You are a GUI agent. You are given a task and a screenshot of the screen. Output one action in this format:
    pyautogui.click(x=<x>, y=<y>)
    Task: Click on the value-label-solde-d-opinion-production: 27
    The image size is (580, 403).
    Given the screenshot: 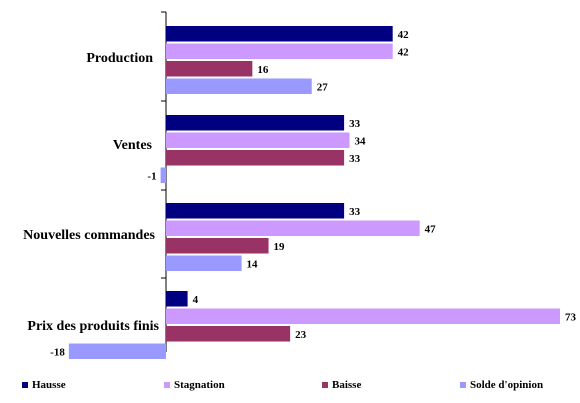 What is the action you would take?
    pyautogui.click(x=323, y=87)
    